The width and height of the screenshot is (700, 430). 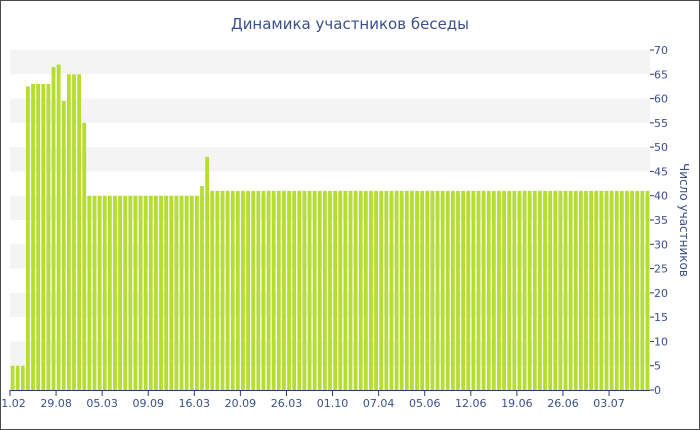 I want to click on y-tick-label: 50, so click(x=661, y=147).